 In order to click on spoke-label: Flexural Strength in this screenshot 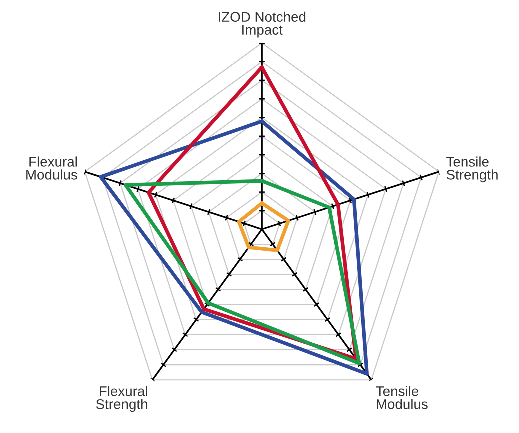, I will do `click(122, 399)`.